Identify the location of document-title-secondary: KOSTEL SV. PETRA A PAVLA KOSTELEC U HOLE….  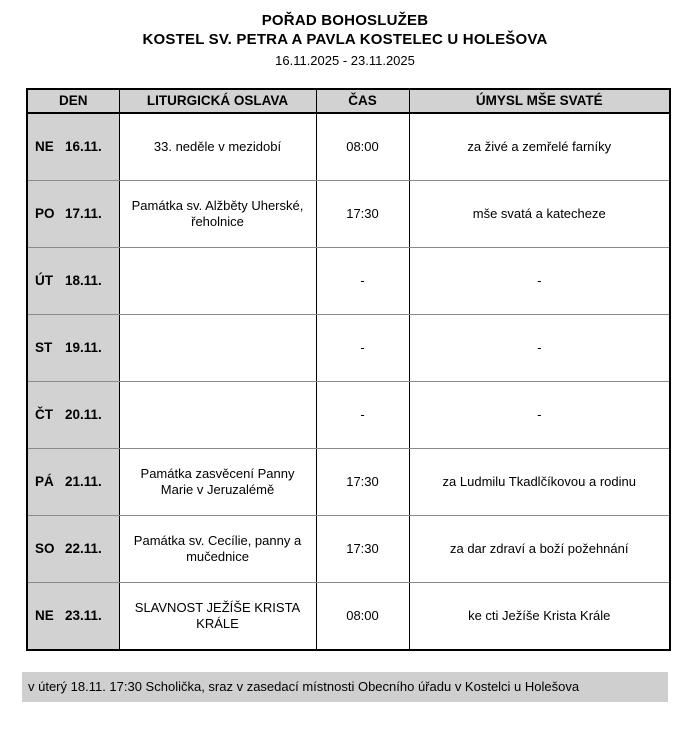
(345, 39).